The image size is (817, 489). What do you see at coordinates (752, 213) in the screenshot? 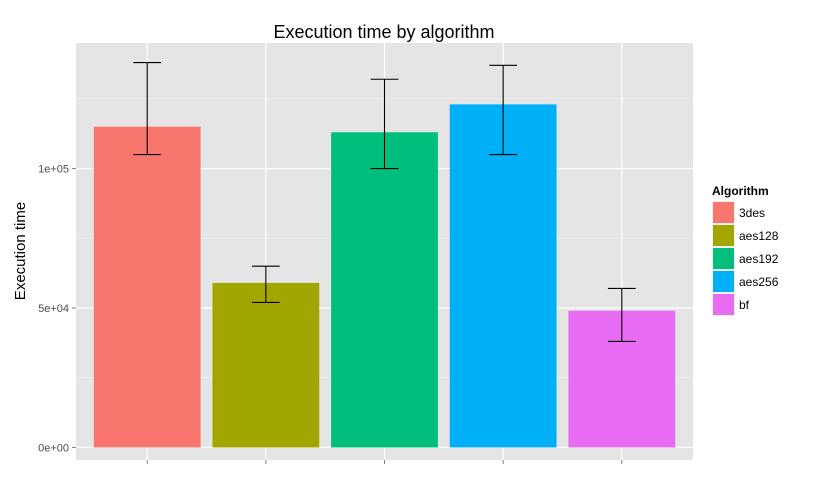
I see `legend-label: 3des` at bounding box center [752, 213].